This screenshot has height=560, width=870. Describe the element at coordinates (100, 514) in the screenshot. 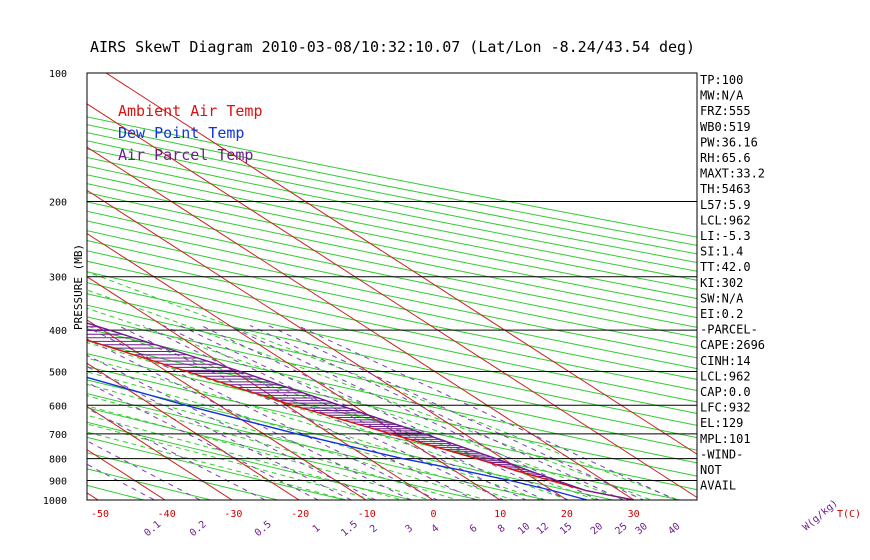

I see `bottom-temp-tick-label: -50` at that location.